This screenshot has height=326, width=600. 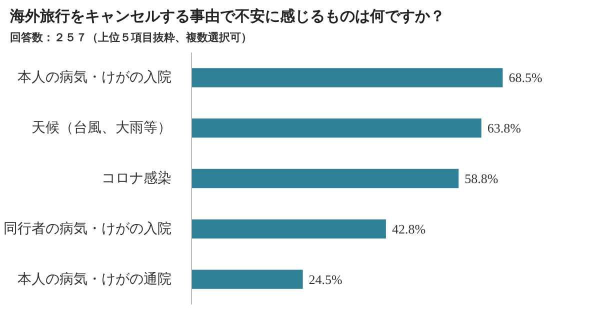 What do you see at coordinates (88, 228) in the screenshot?
I see `y-tick-label: 同行者の病気・けがの入院` at bounding box center [88, 228].